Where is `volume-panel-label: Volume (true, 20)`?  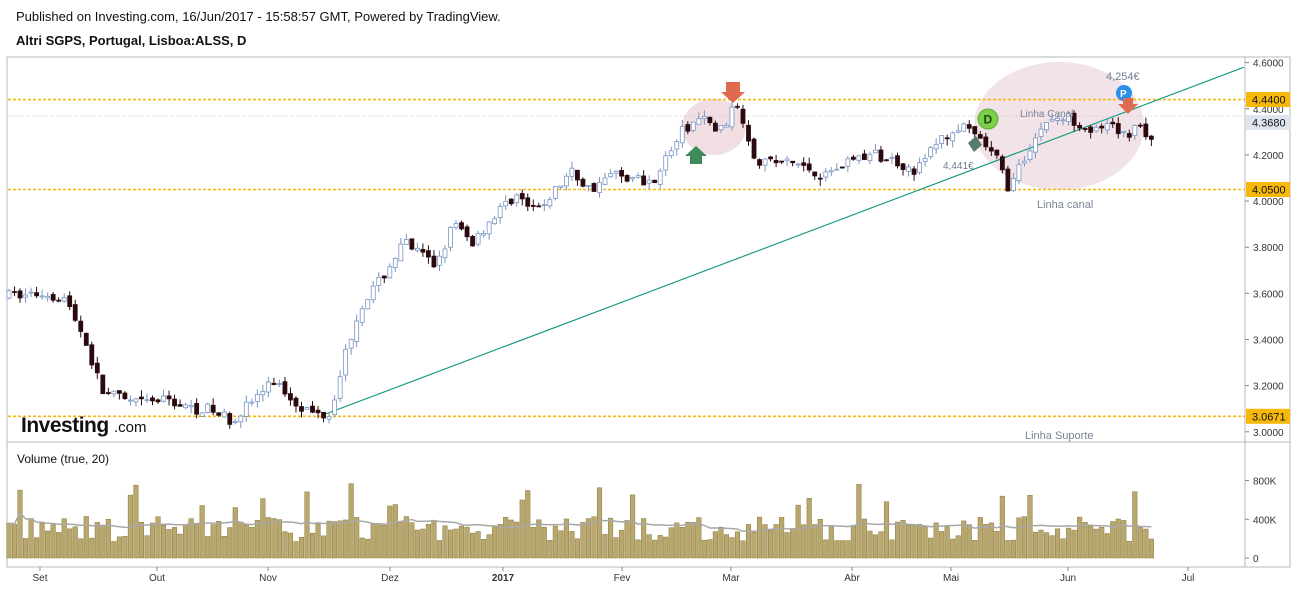
volume-panel-label: Volume (true, 20) is located at coordinates (63, 459).